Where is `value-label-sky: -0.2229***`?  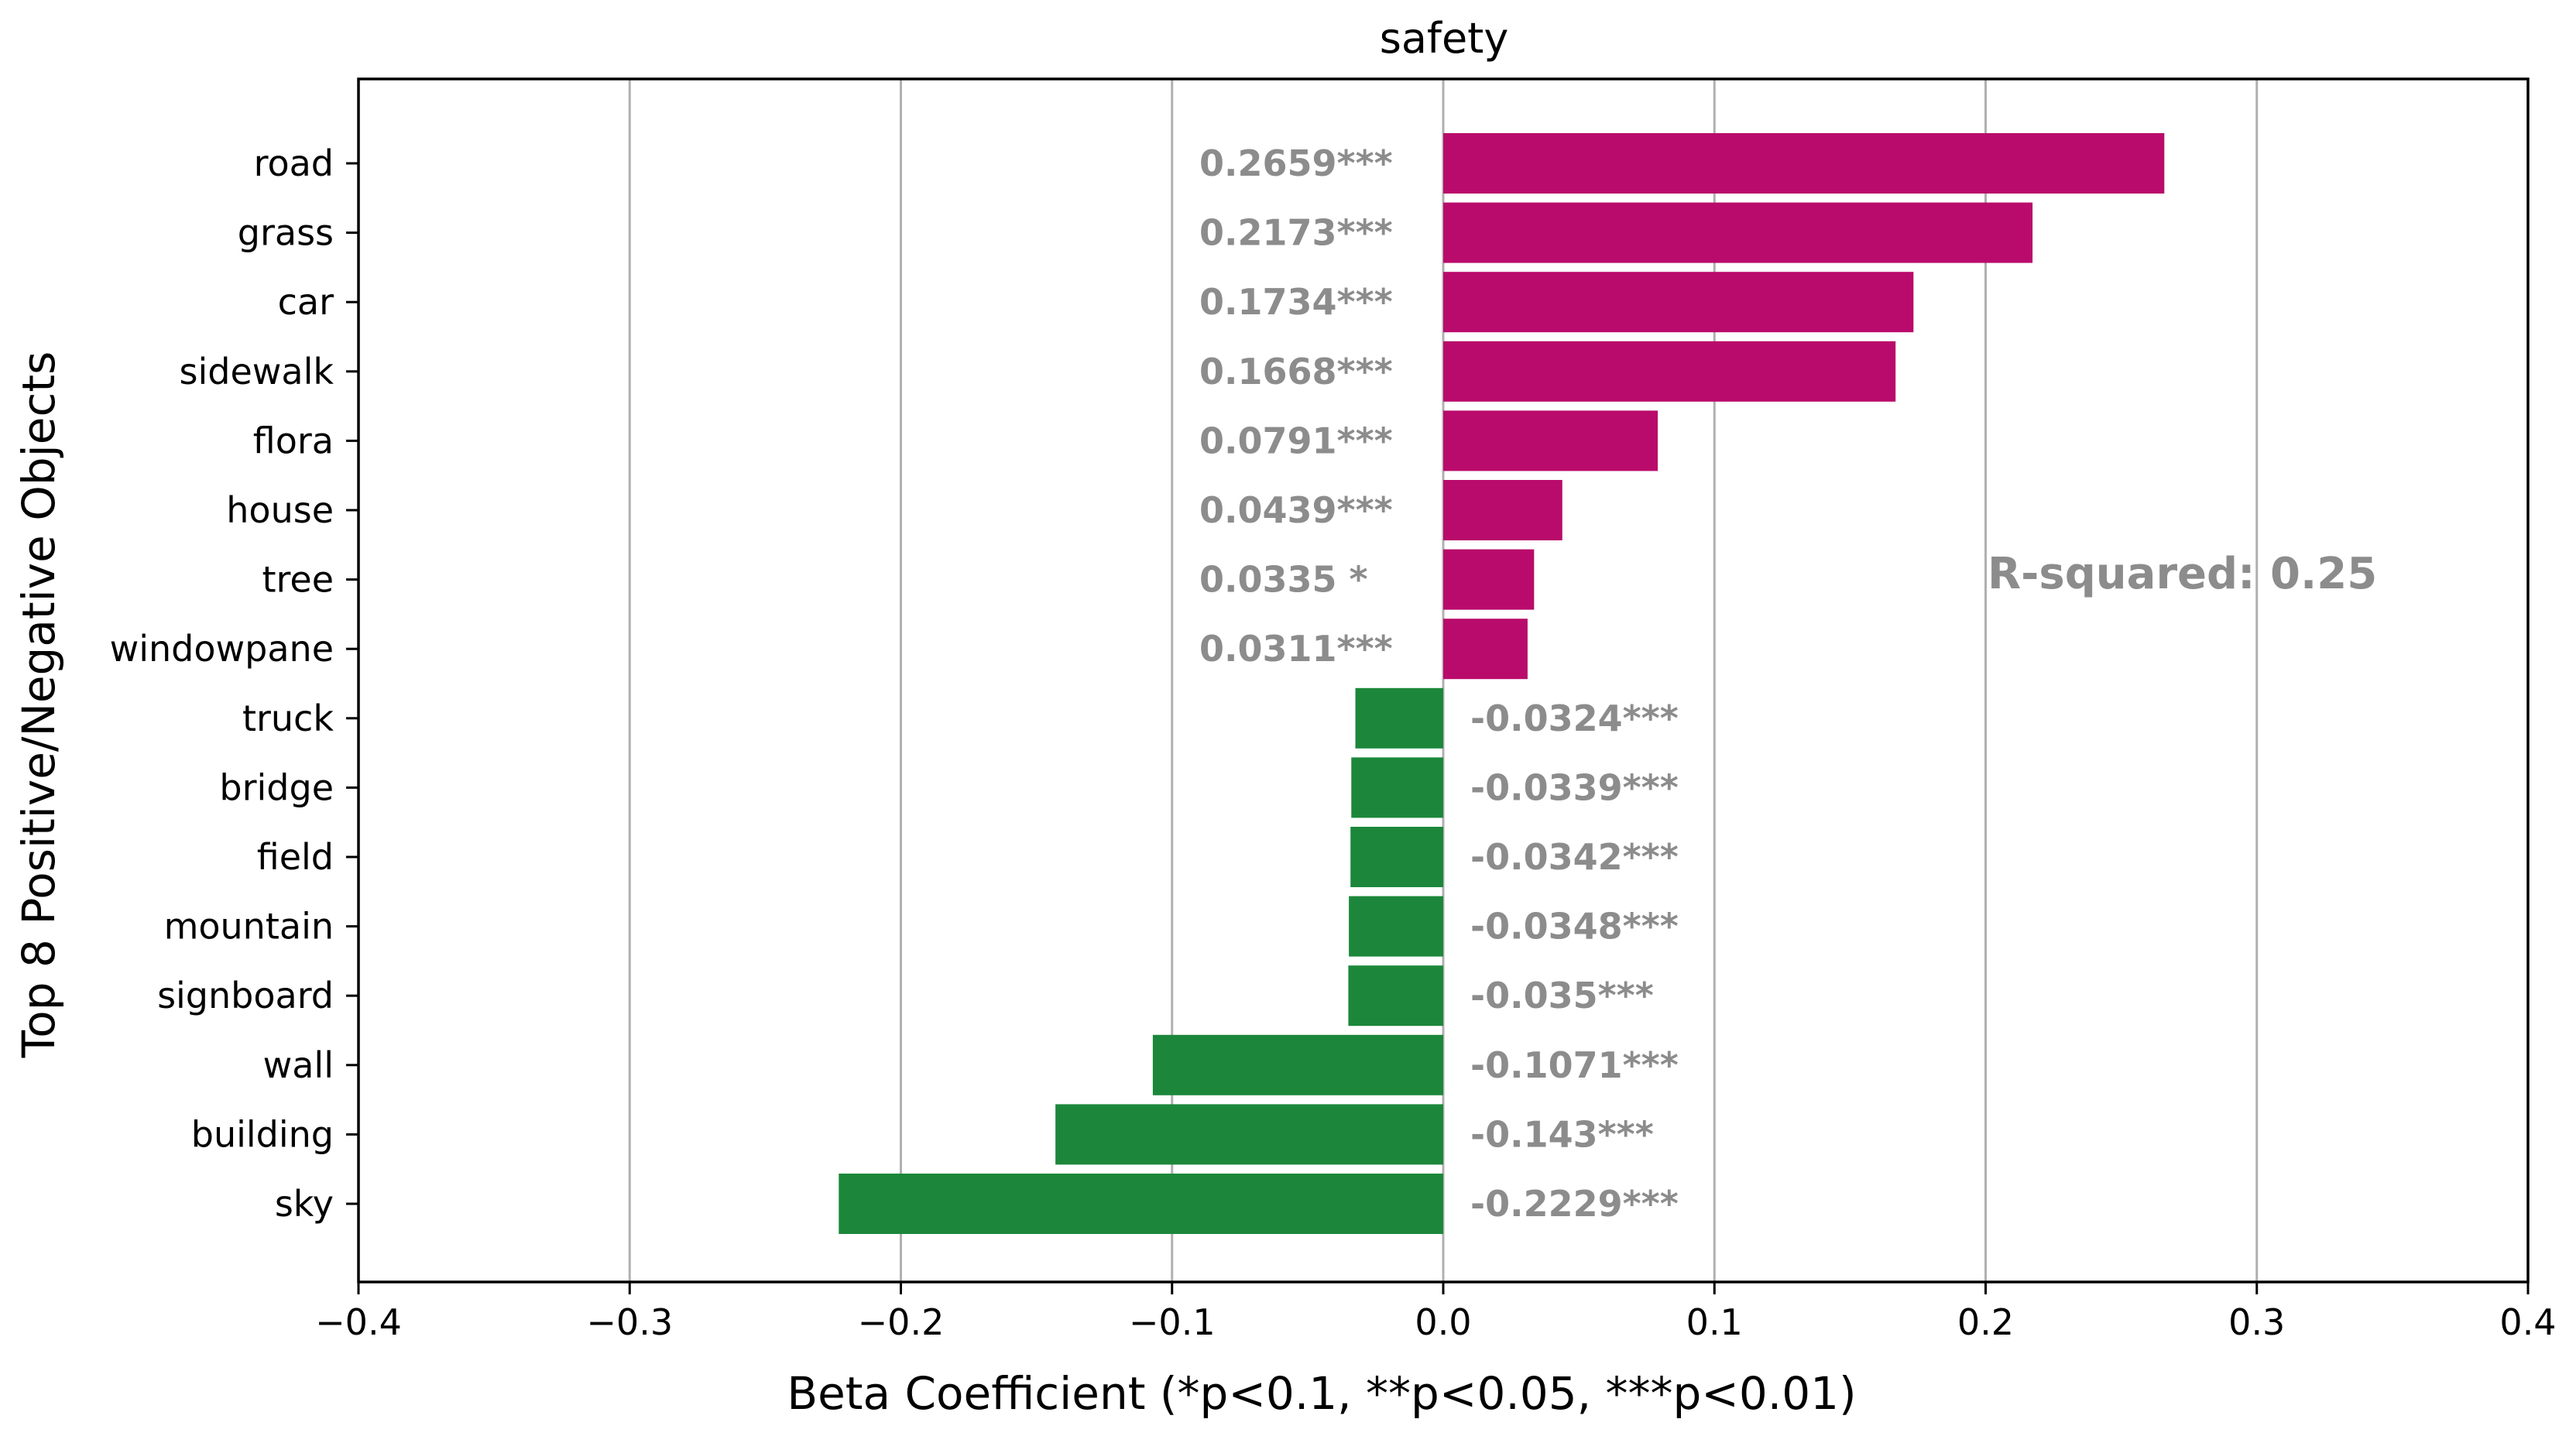 value-label-sky: -0.2229*** is located at coordinates (1574, 1204).